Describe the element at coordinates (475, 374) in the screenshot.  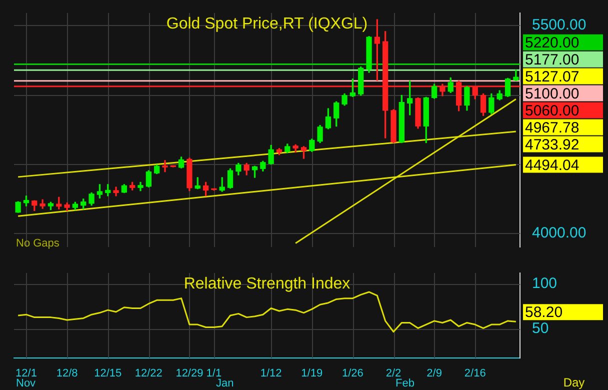
I see `x-tick-label: 2/16` at that location.